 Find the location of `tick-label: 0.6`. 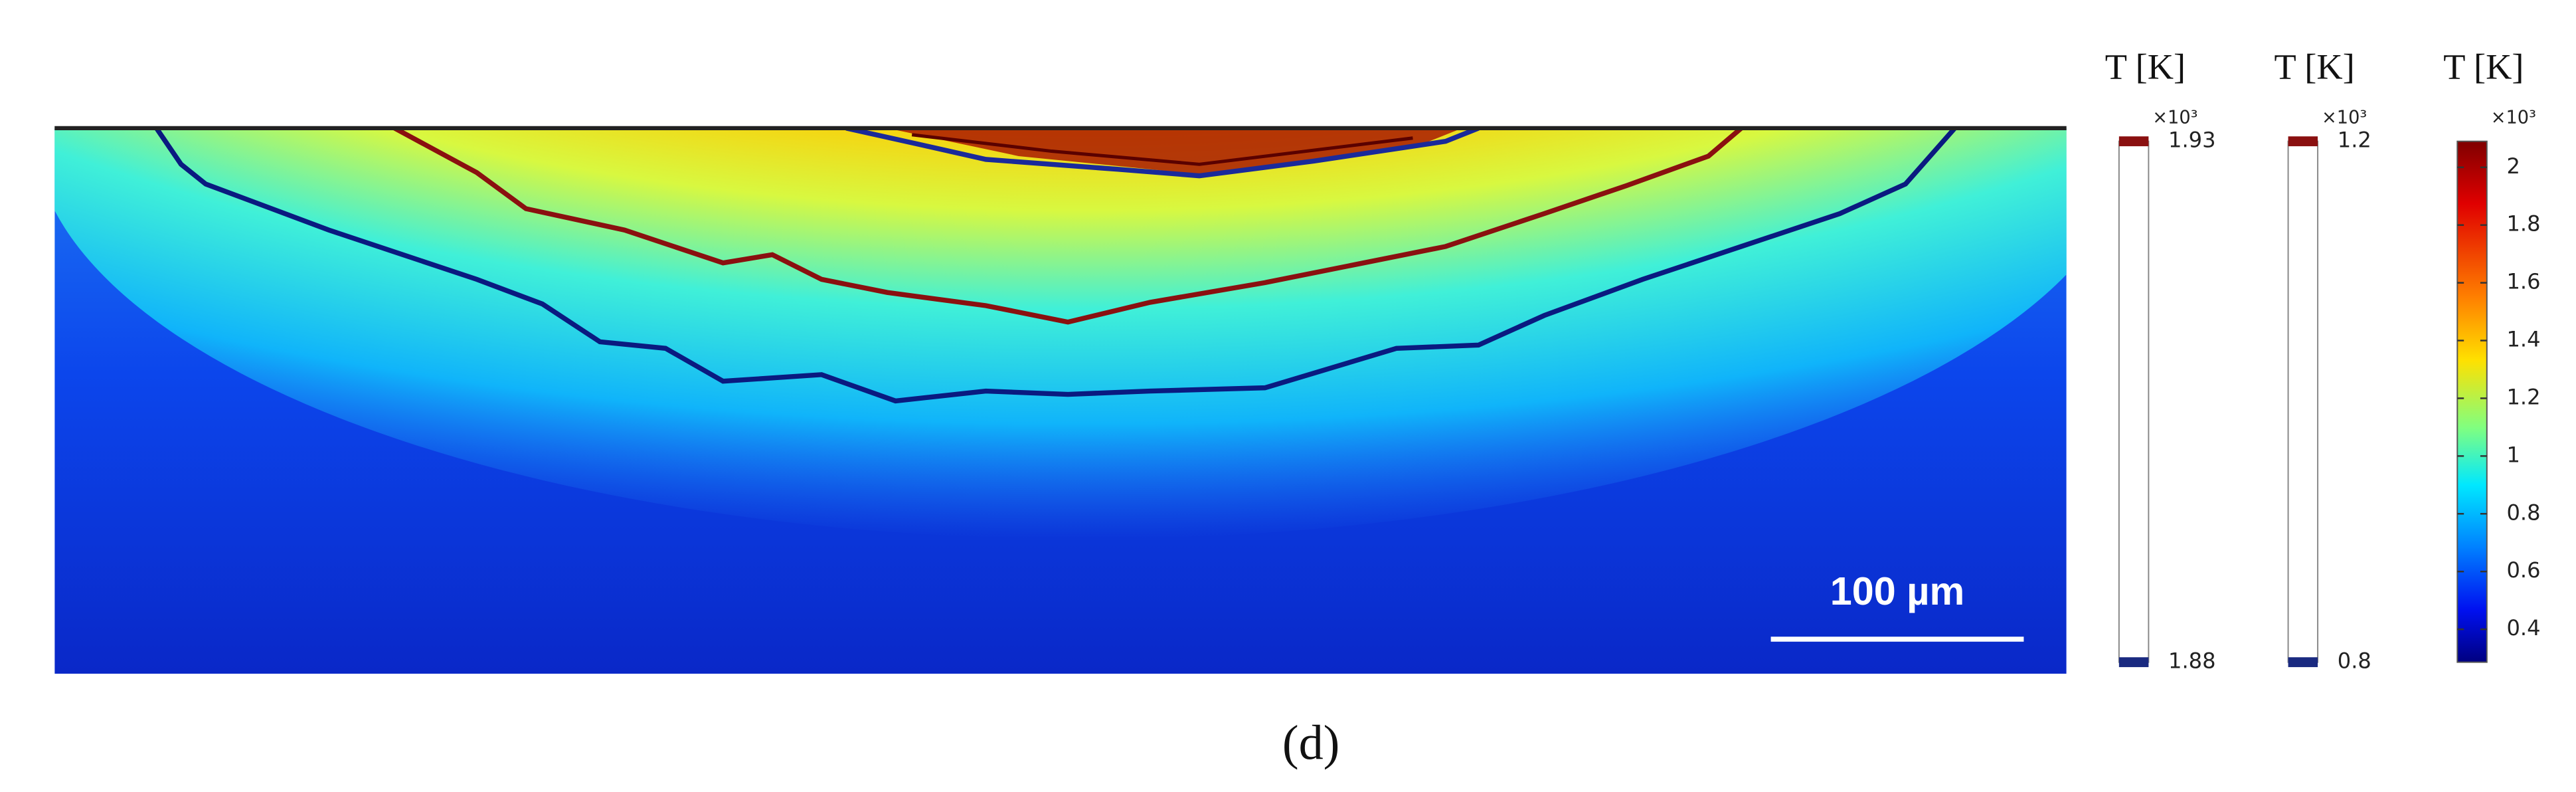

tick-label: 0.6 is located at coordinates (2523, 570).